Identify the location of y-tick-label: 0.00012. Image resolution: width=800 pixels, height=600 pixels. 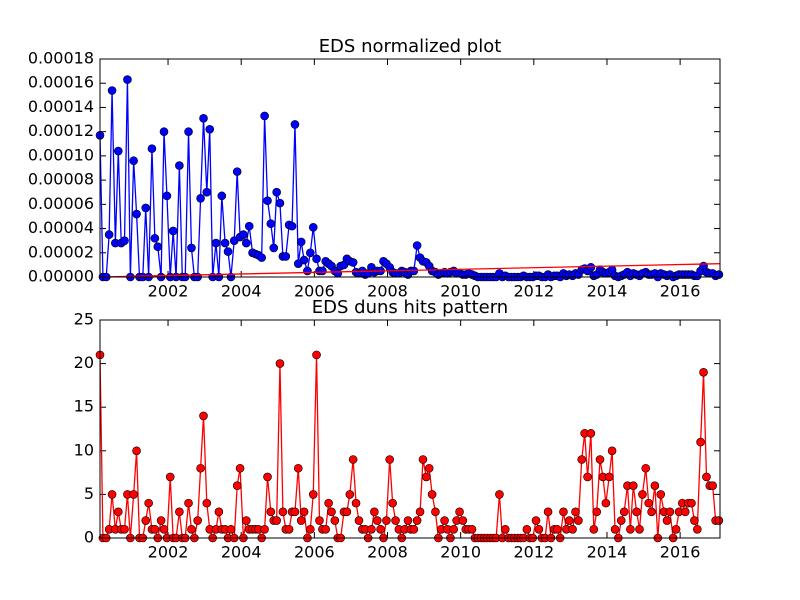
(61, 130).